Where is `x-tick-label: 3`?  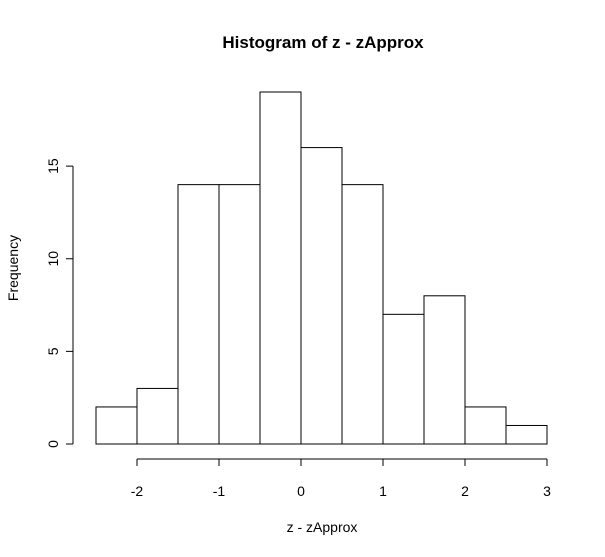
x-tick-label: 3 is located at coordinates (547, 491).